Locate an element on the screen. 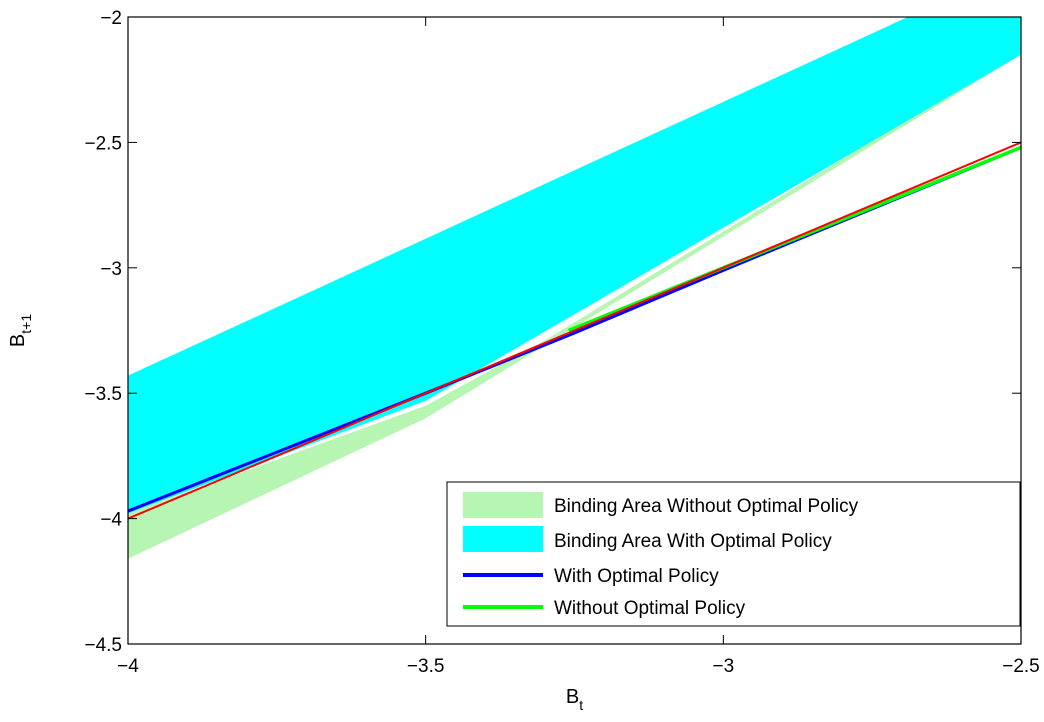 The image size is (1044, 722). y-axis-label-main: B is located at coordinates (18, 340).